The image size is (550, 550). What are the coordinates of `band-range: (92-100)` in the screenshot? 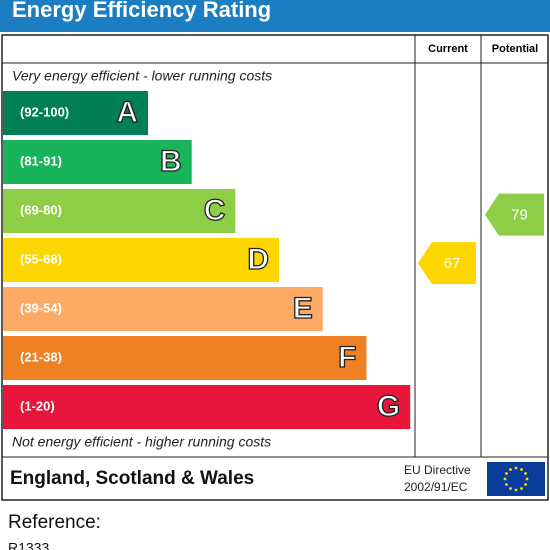 It's located at (44, 111).